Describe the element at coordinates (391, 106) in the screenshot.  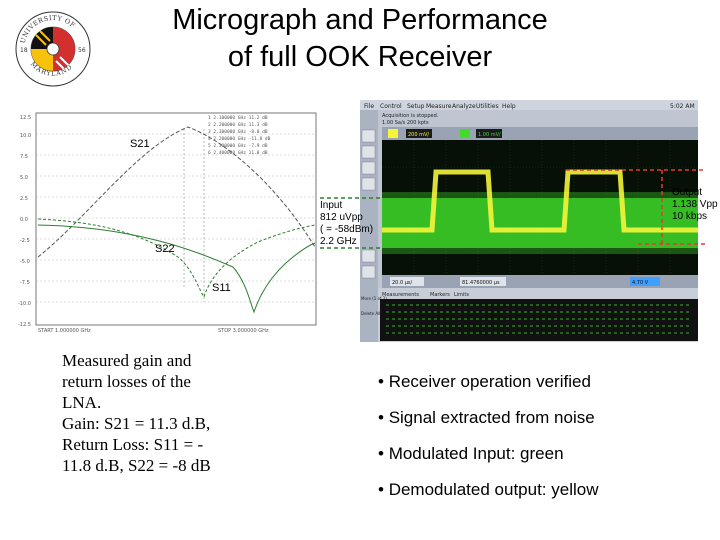
I see `menu-control: Control` at that location.